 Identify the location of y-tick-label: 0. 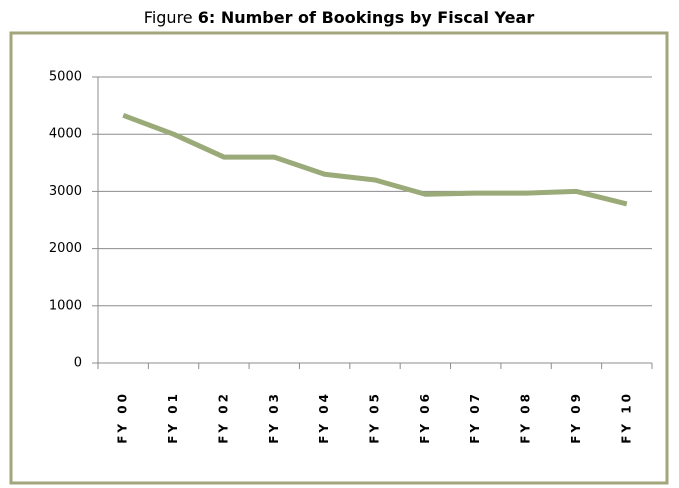
(78, 363).